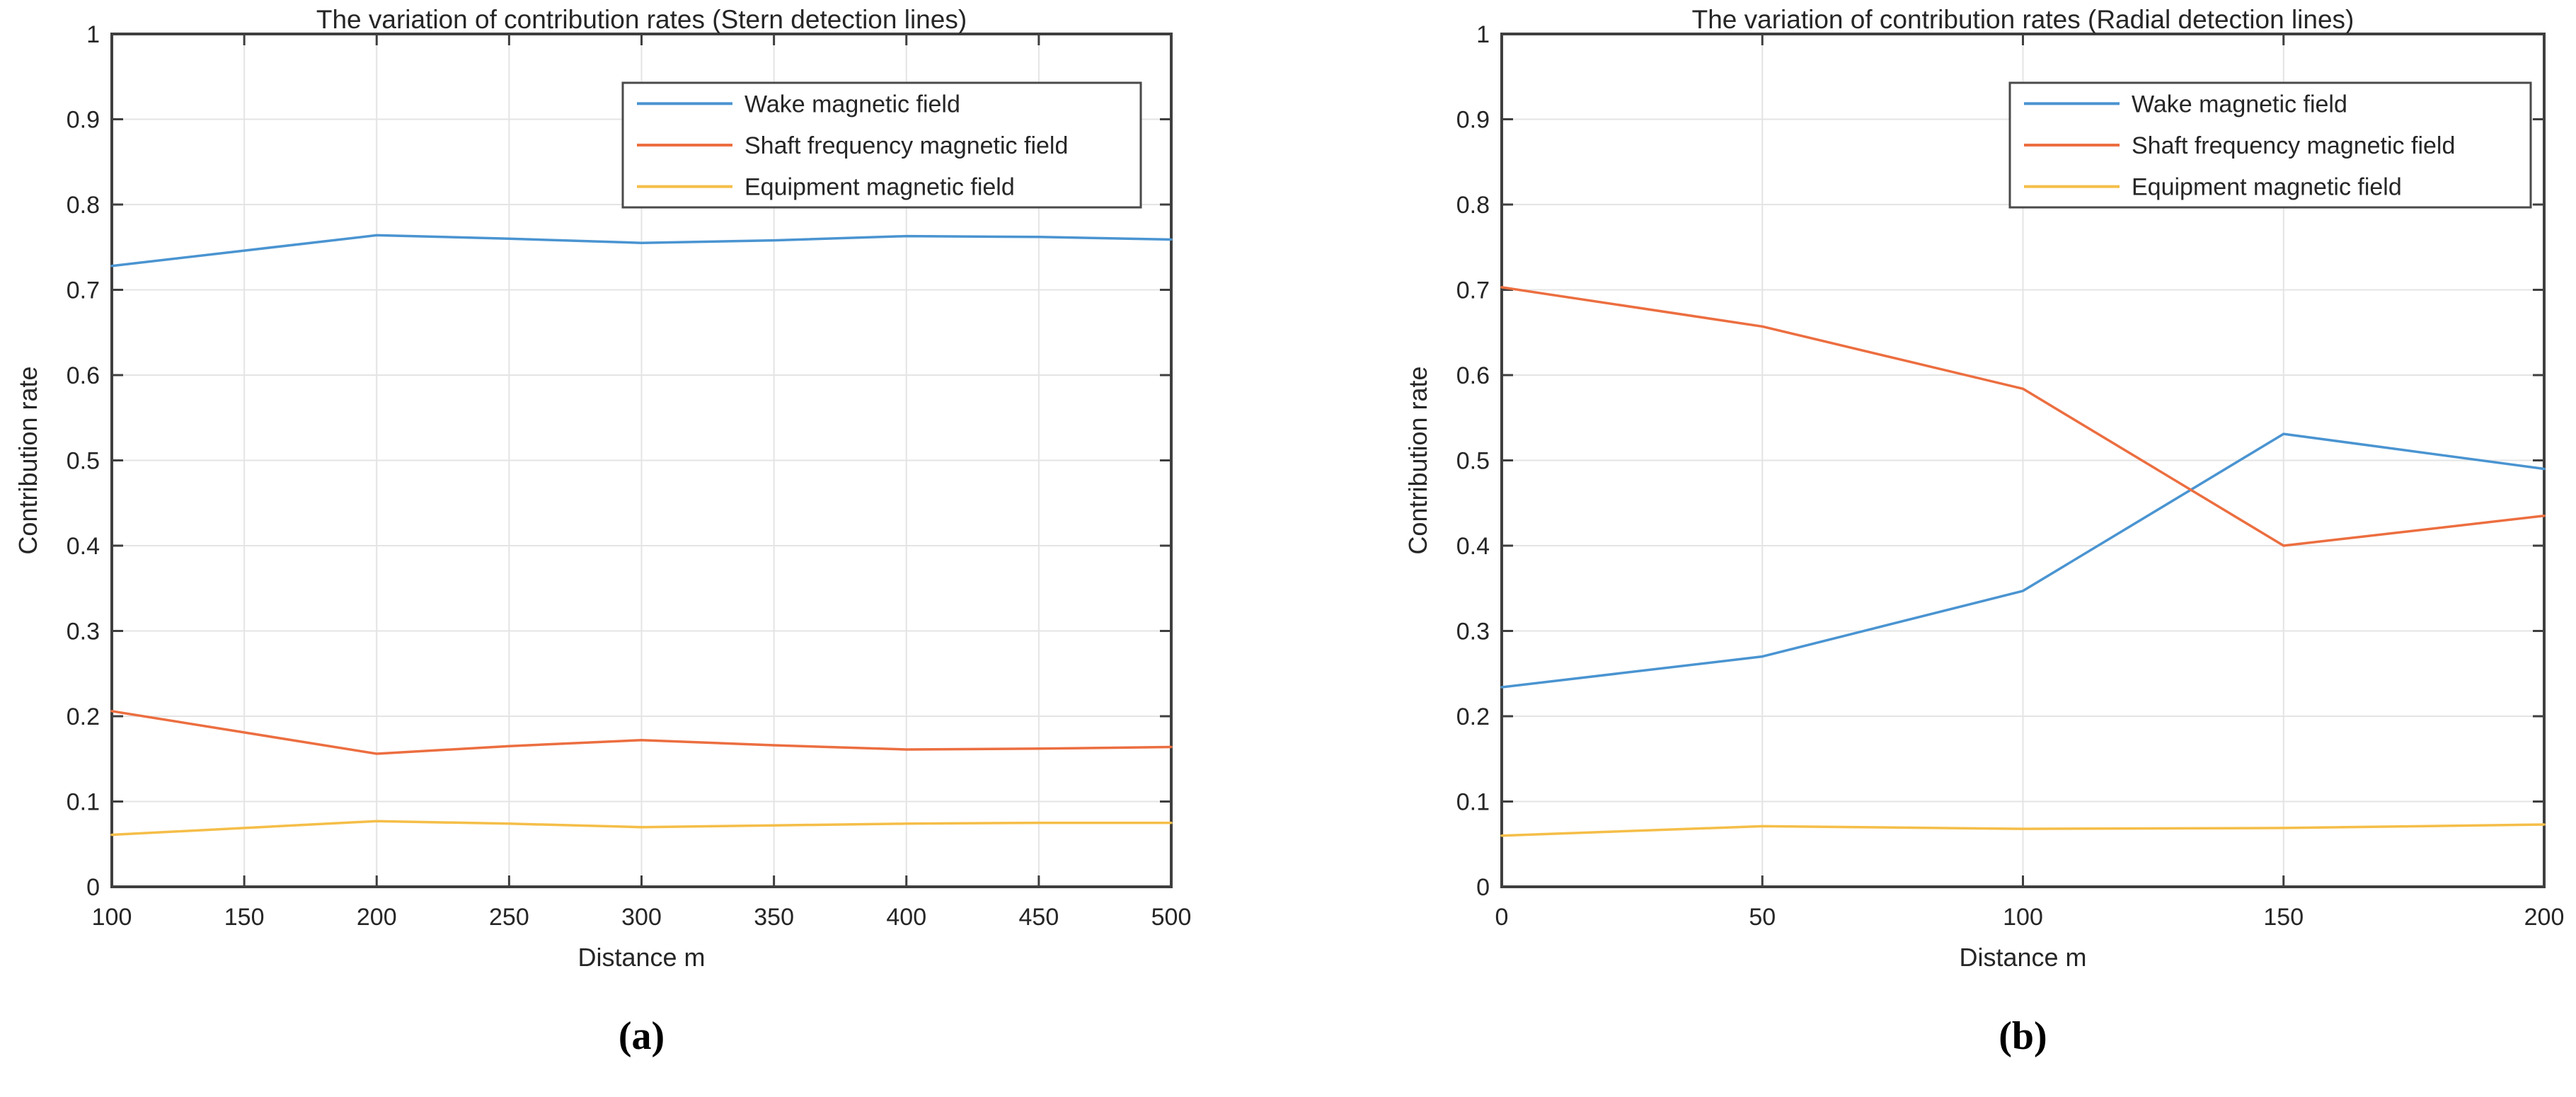 This screenshot has height=1097, width=2576. What do you see at coordinates (2023, 1036) in the screenshot?
I see `caption-b: (b)` at bounding box center [2023, 1036].